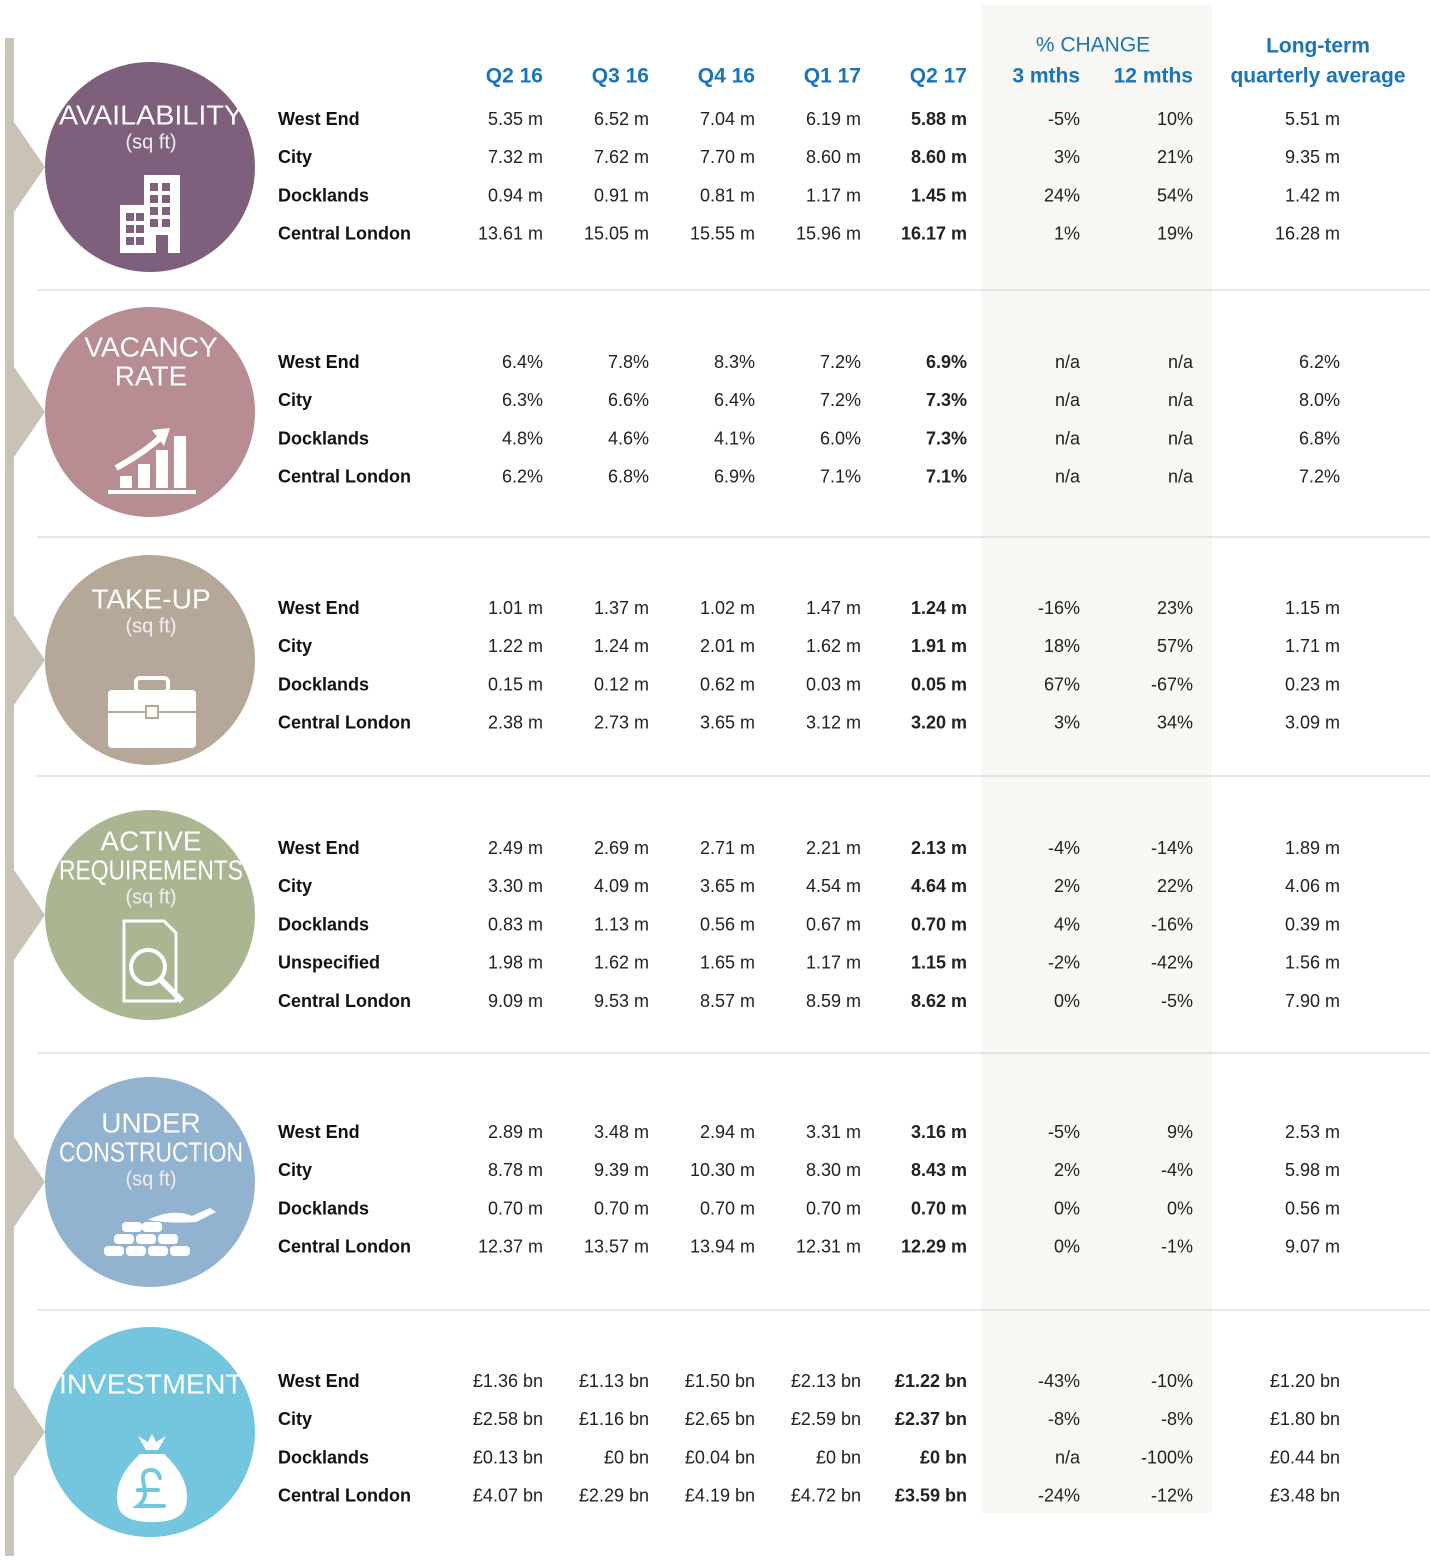 The image size is (1430, 1564). Describe the element at coordinates (515, 157) in the screenshot. I see `cell: 7.32 m` at that location.